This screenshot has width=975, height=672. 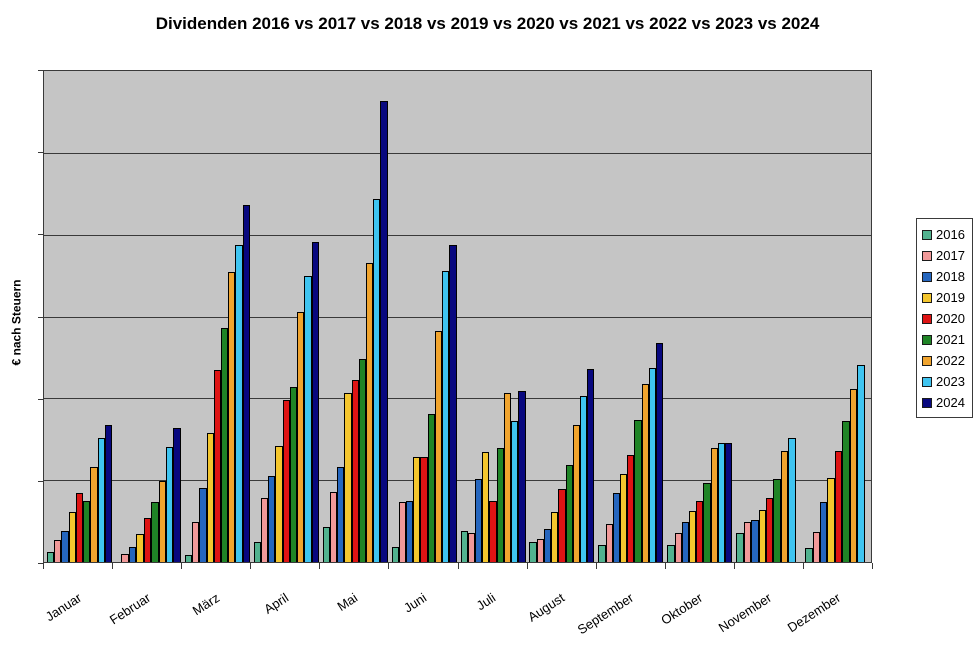 What do you see at coordinates (927, 234) in the screenshot?
I see `legend-swatch-2016` at bounding box center [927, 234].